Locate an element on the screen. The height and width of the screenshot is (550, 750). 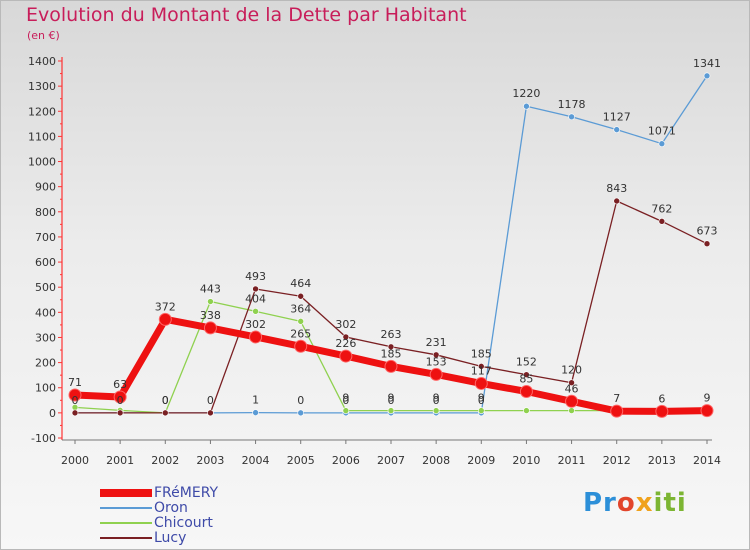
data-label: 338 is located at coordinates (210, 315).